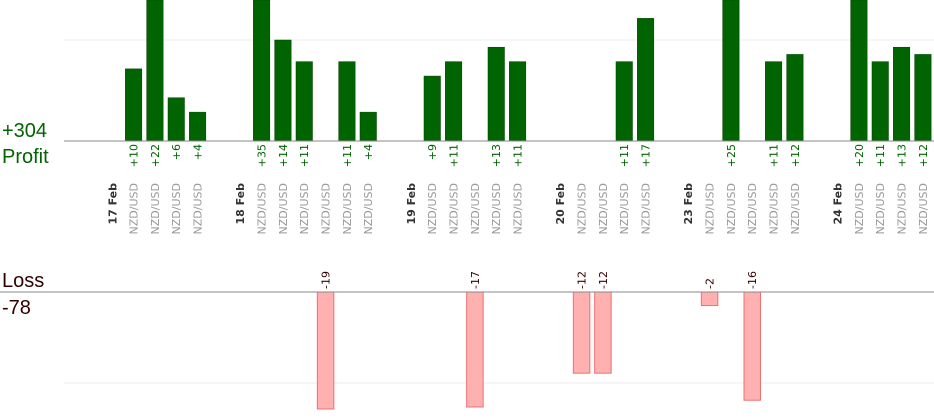 This screenshot has width=934, height=420. What do you see at coordinates (134, 155) in the screenshot?
I see `profit-value-label: +10` at bounding box center [134, 155].